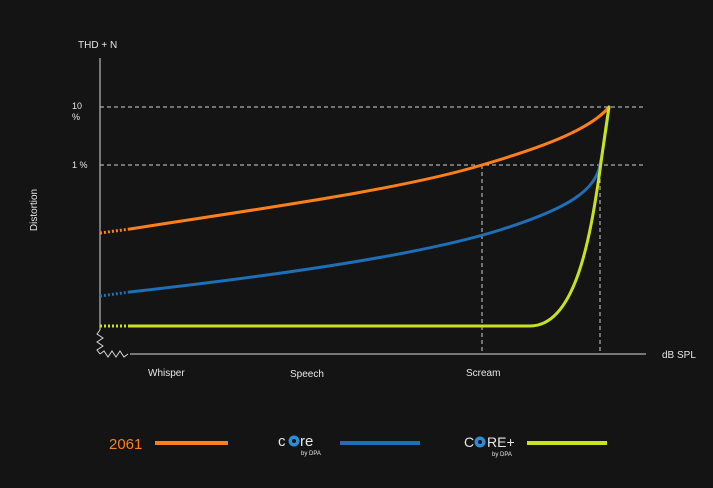 Image resolution: width=713 pixels, height=488 pixels. Describe the element at coordinates (311, 454) in the screenshot. I see `legend-core-sub: by DPA` at that location.